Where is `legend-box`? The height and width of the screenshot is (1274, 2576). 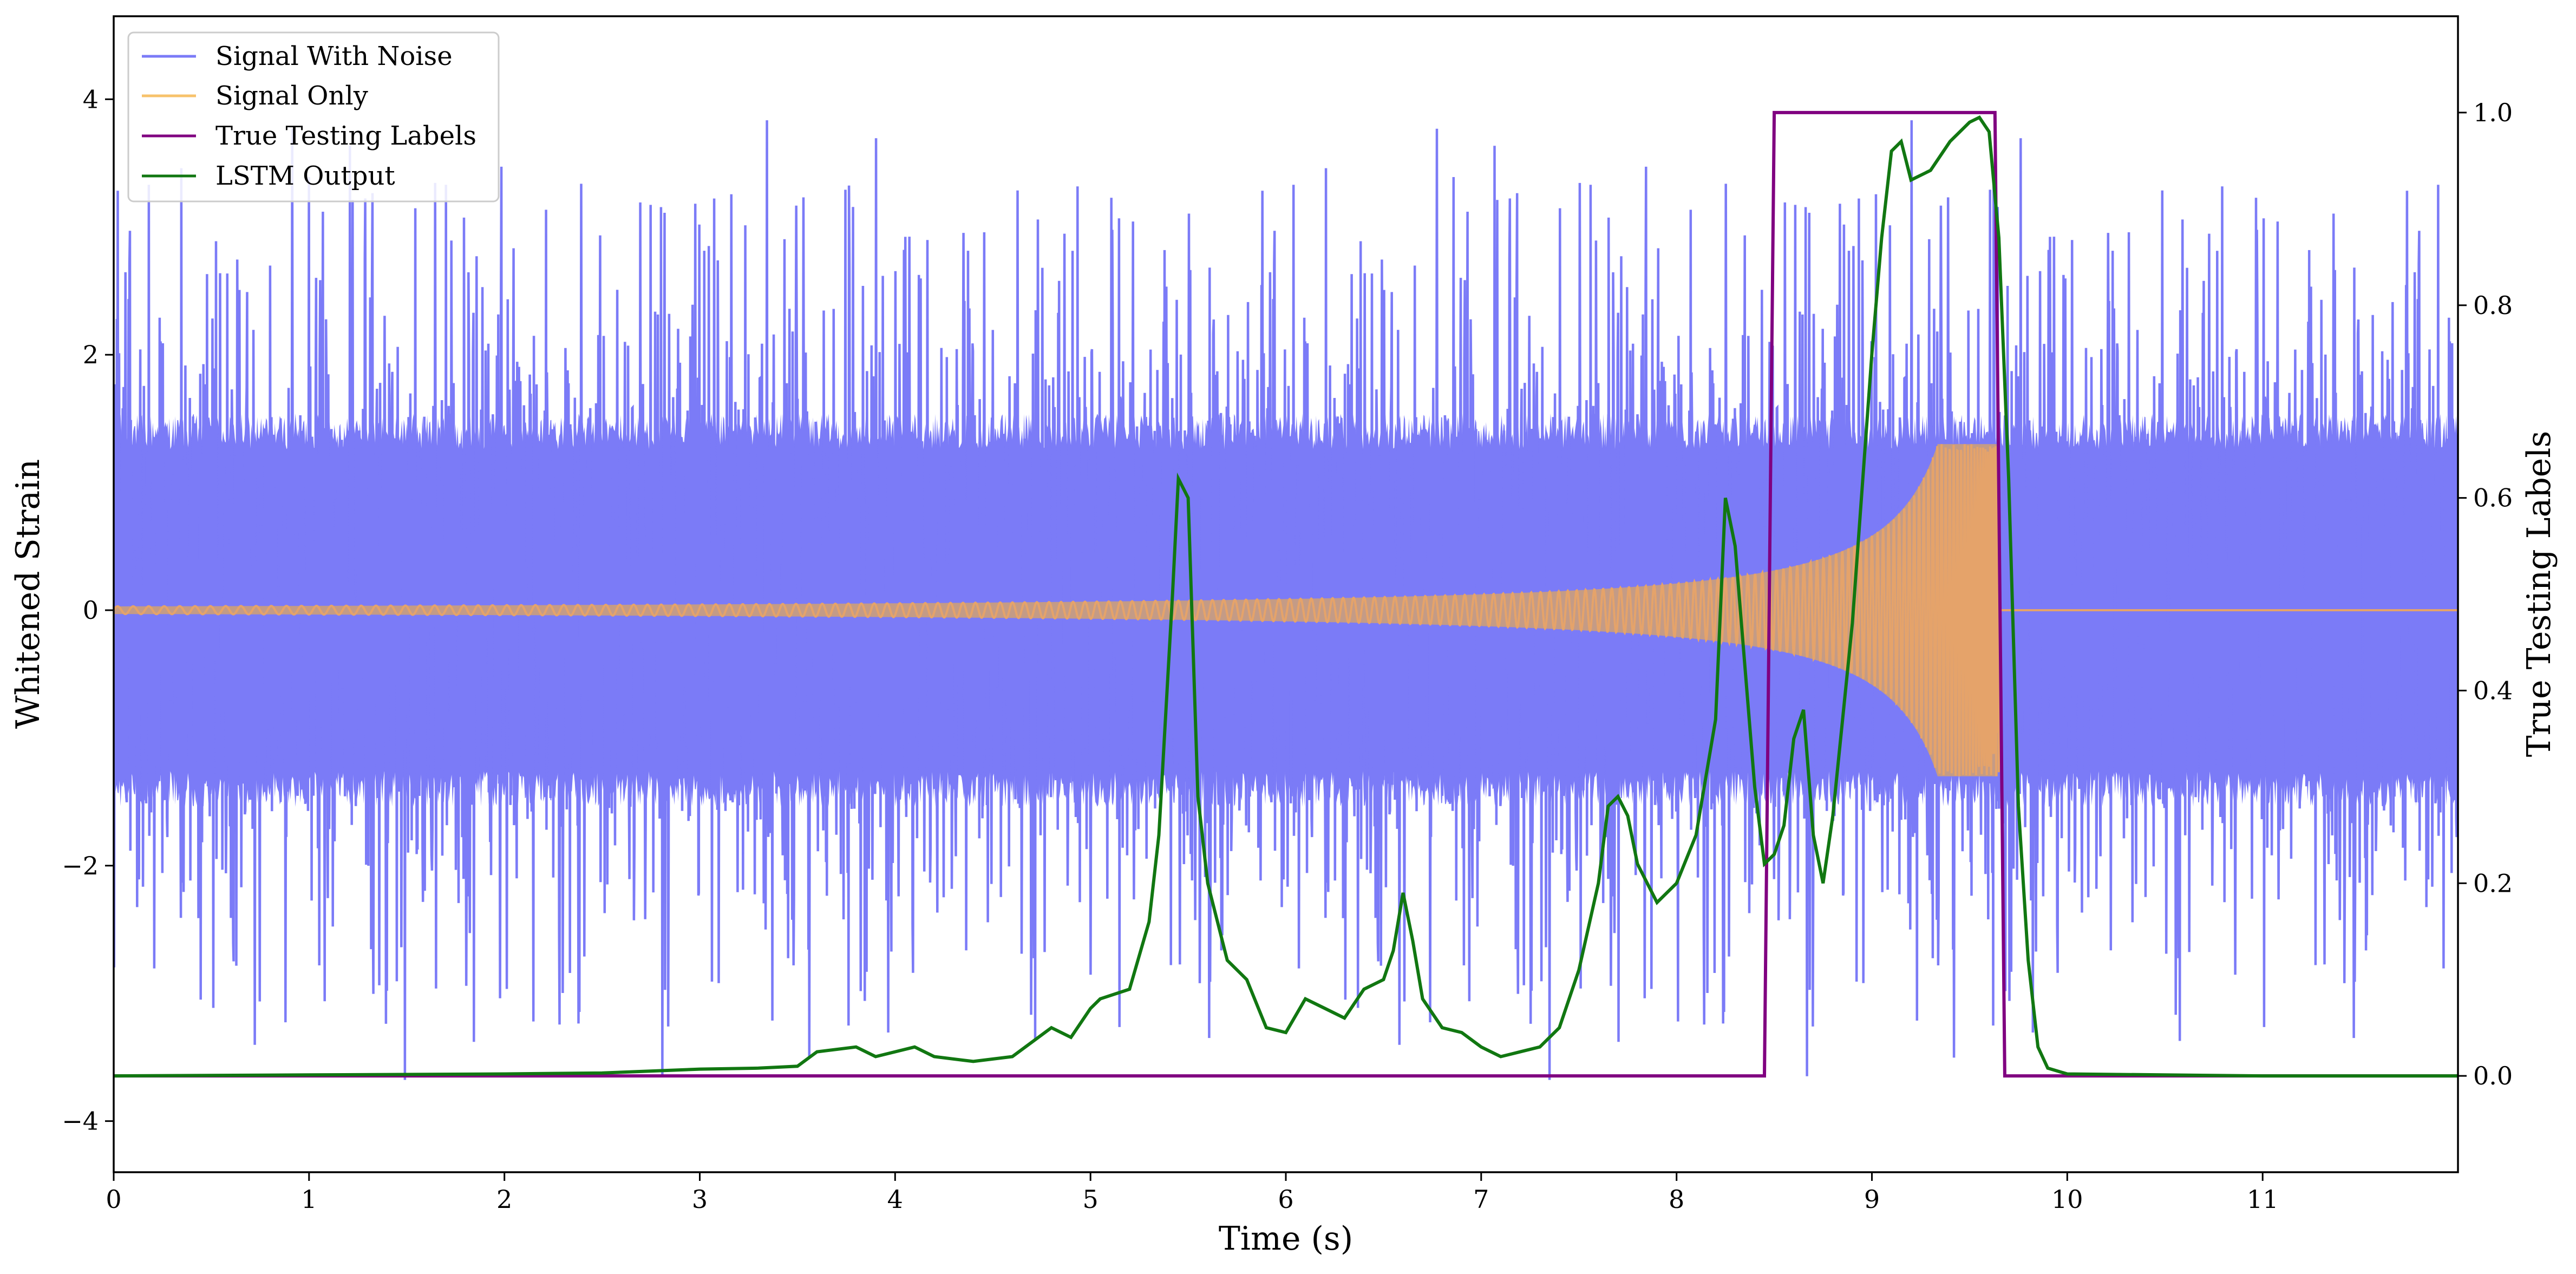 legend-box is located at coordinates (313, 116).